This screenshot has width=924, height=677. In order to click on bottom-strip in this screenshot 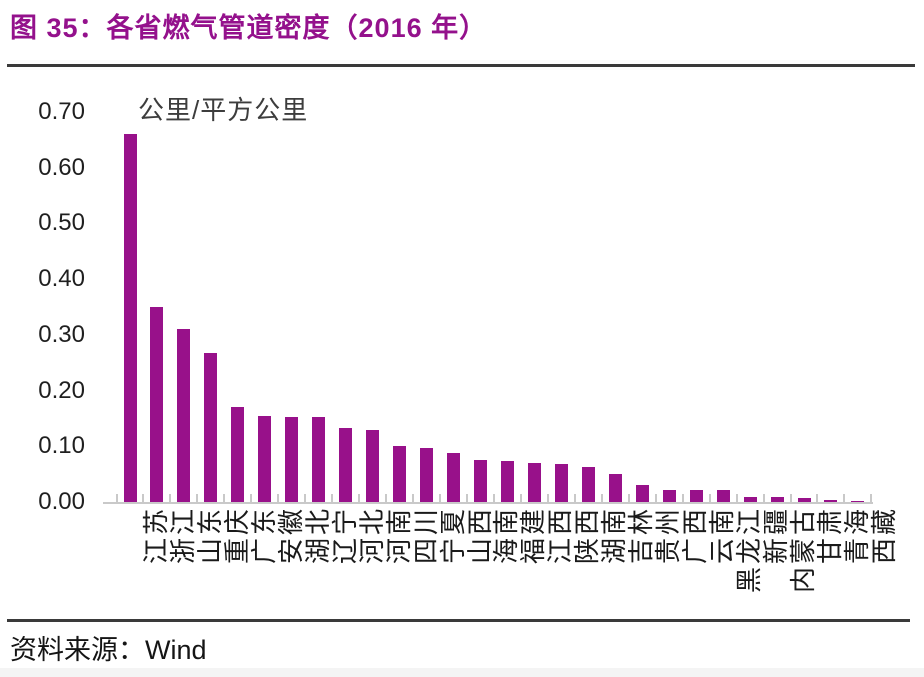, I will do `click(462, 672)`.